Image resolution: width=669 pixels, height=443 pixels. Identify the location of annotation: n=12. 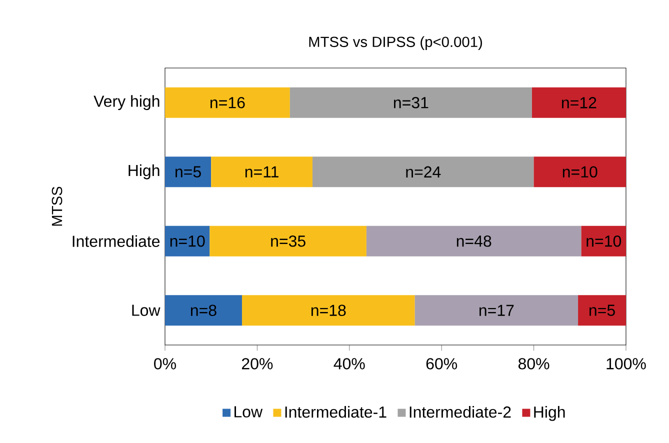
(579, 102).